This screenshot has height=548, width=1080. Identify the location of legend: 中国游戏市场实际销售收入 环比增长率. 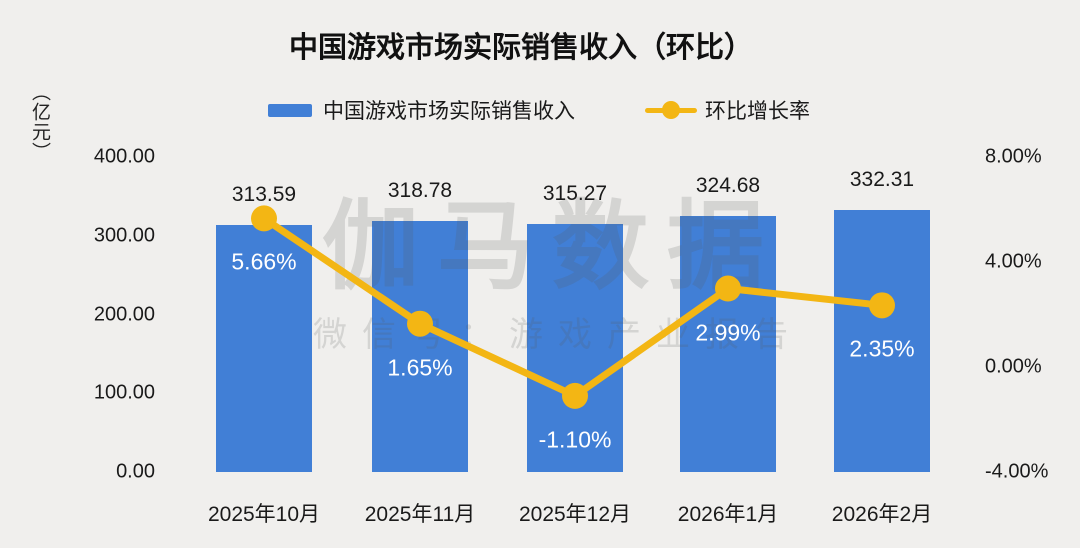
(539, 110).